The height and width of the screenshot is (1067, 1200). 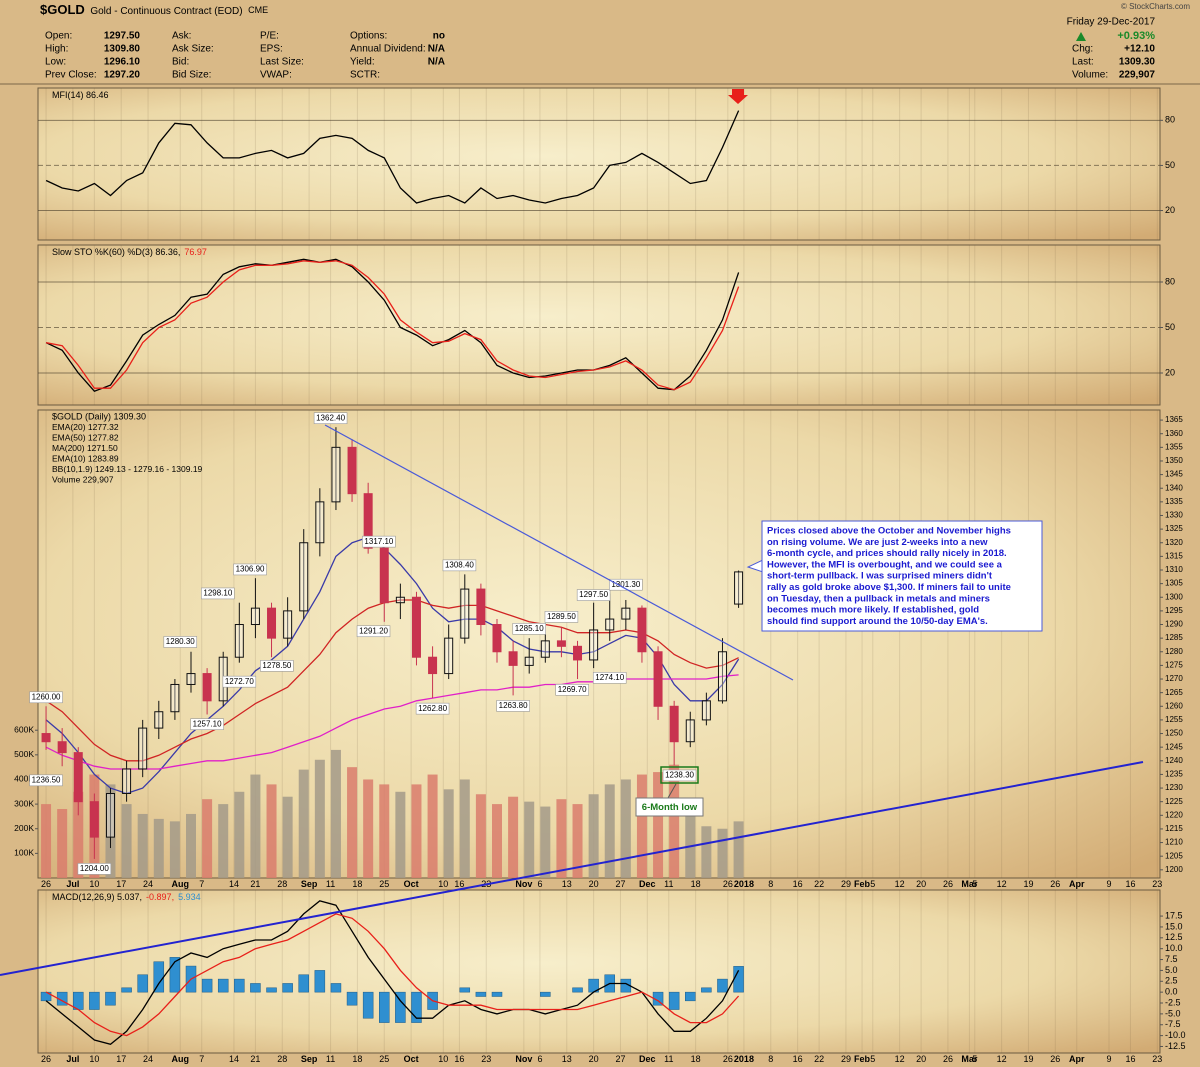 What do you see at coordinates (1174, 937) in the screenshot?
I see `y-tick-label: 12.5` at bounding box center [1174, 937].